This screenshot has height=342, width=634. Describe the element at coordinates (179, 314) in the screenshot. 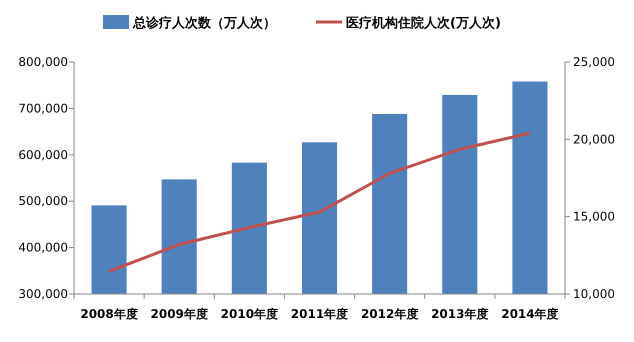

I see `x-tick-label: 2009年度` at that location.